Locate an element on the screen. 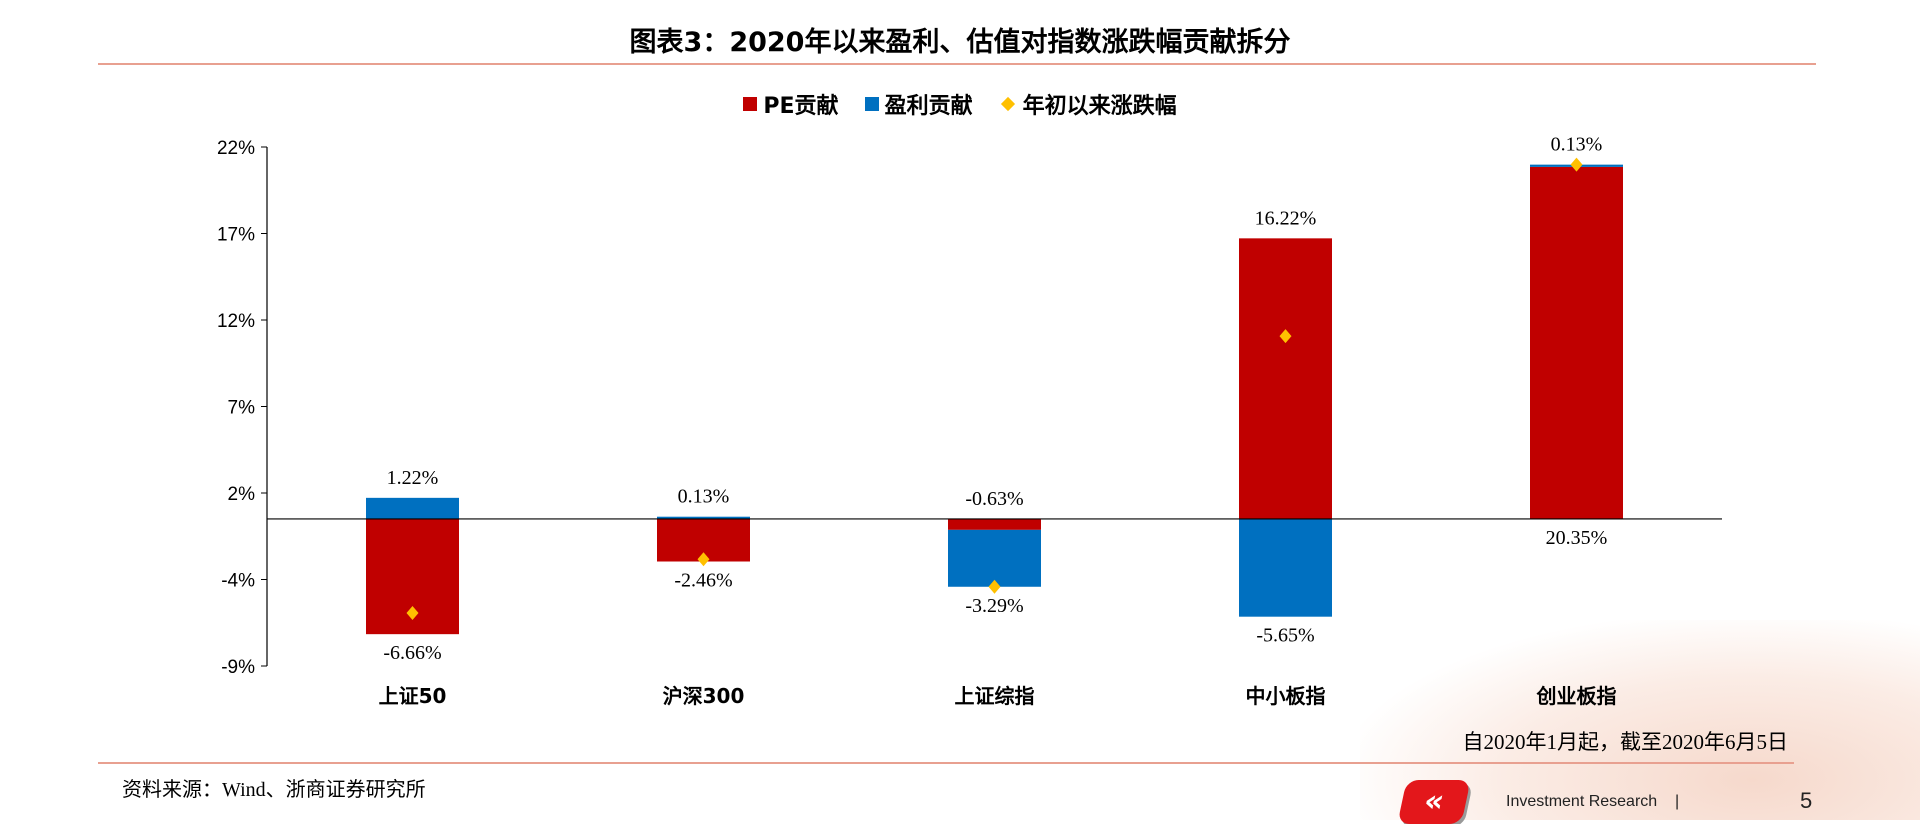 The width and height of the screenshot is (1920, 824). category-label: 上证50 is located at coordinates (413, 696).